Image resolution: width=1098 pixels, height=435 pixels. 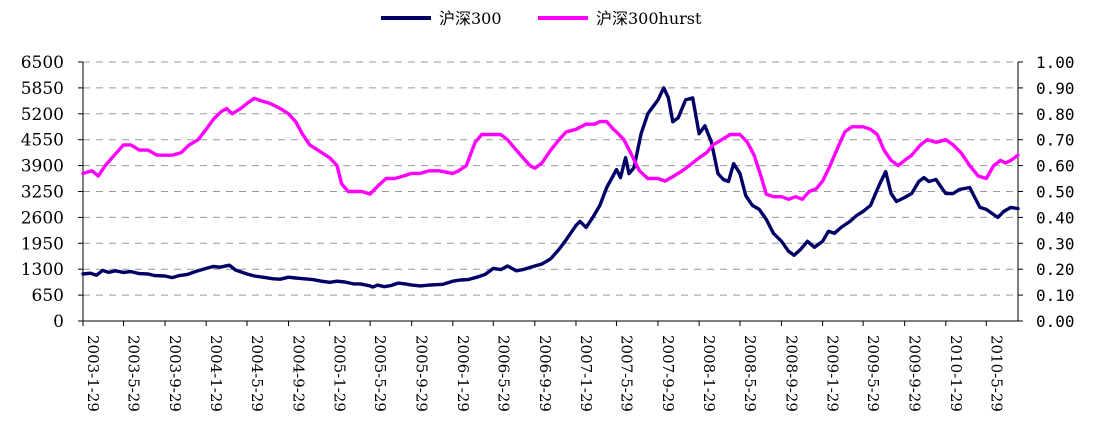 What do you see at coordinates (422, 373) in the screenshot?
I see `x-tick-label: 2005-9-29` at bounding box center [422, 373].